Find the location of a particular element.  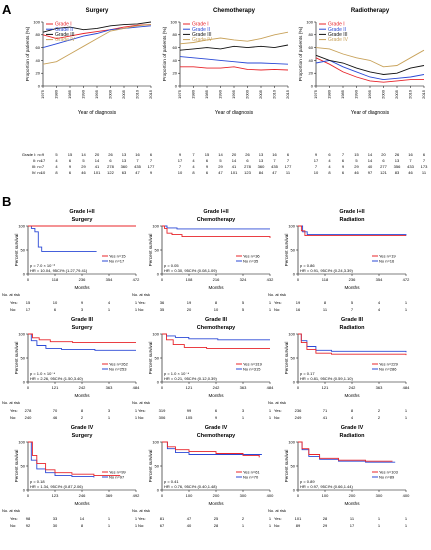

count-cell: 278 is located at coordinates (247, 166).